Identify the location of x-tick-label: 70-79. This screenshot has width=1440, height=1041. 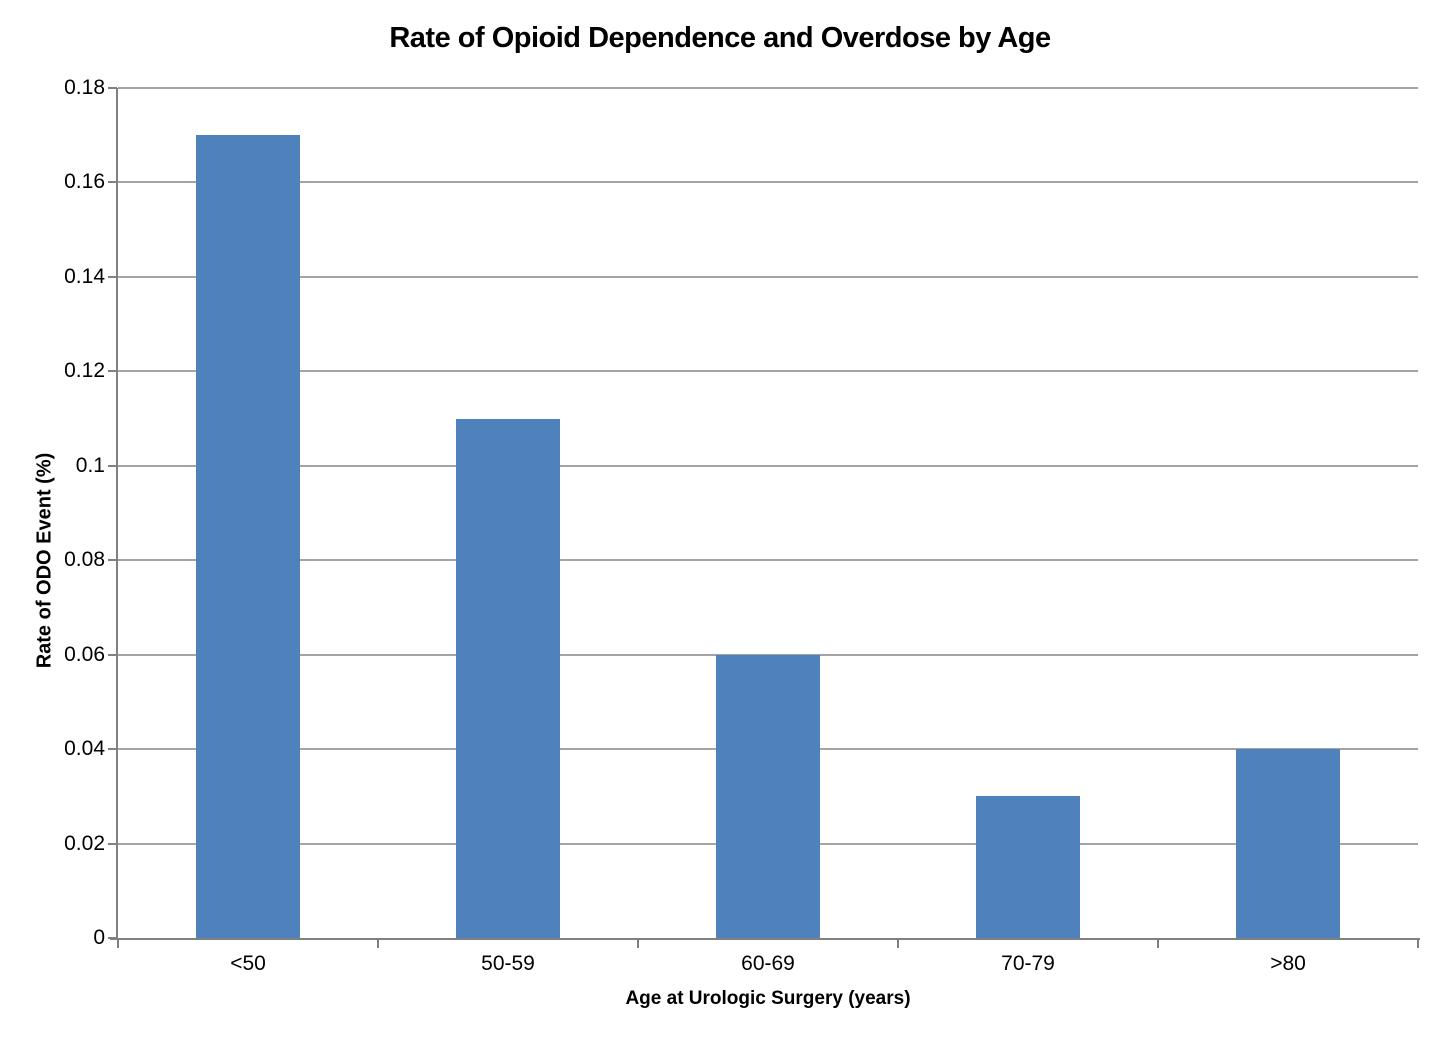
(1028, 963).